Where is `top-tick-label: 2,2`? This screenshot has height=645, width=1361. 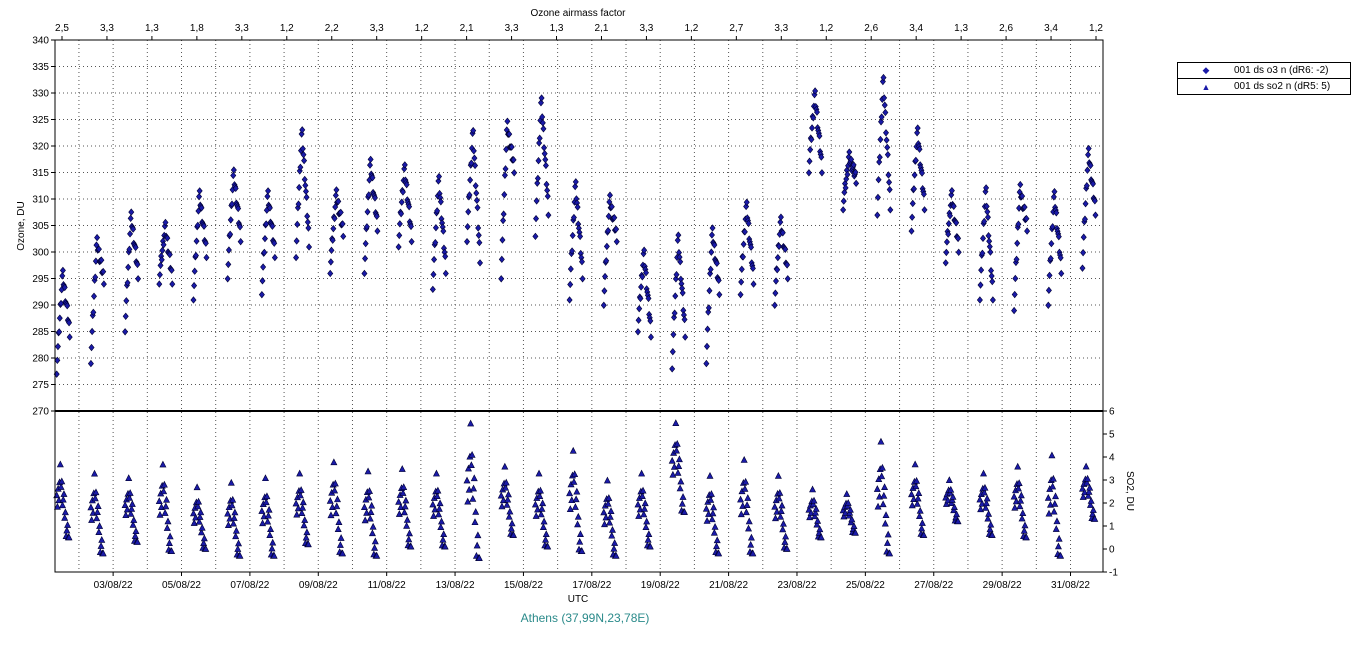
top-tick-label: 2,2 is located at coordinates (332, 28).